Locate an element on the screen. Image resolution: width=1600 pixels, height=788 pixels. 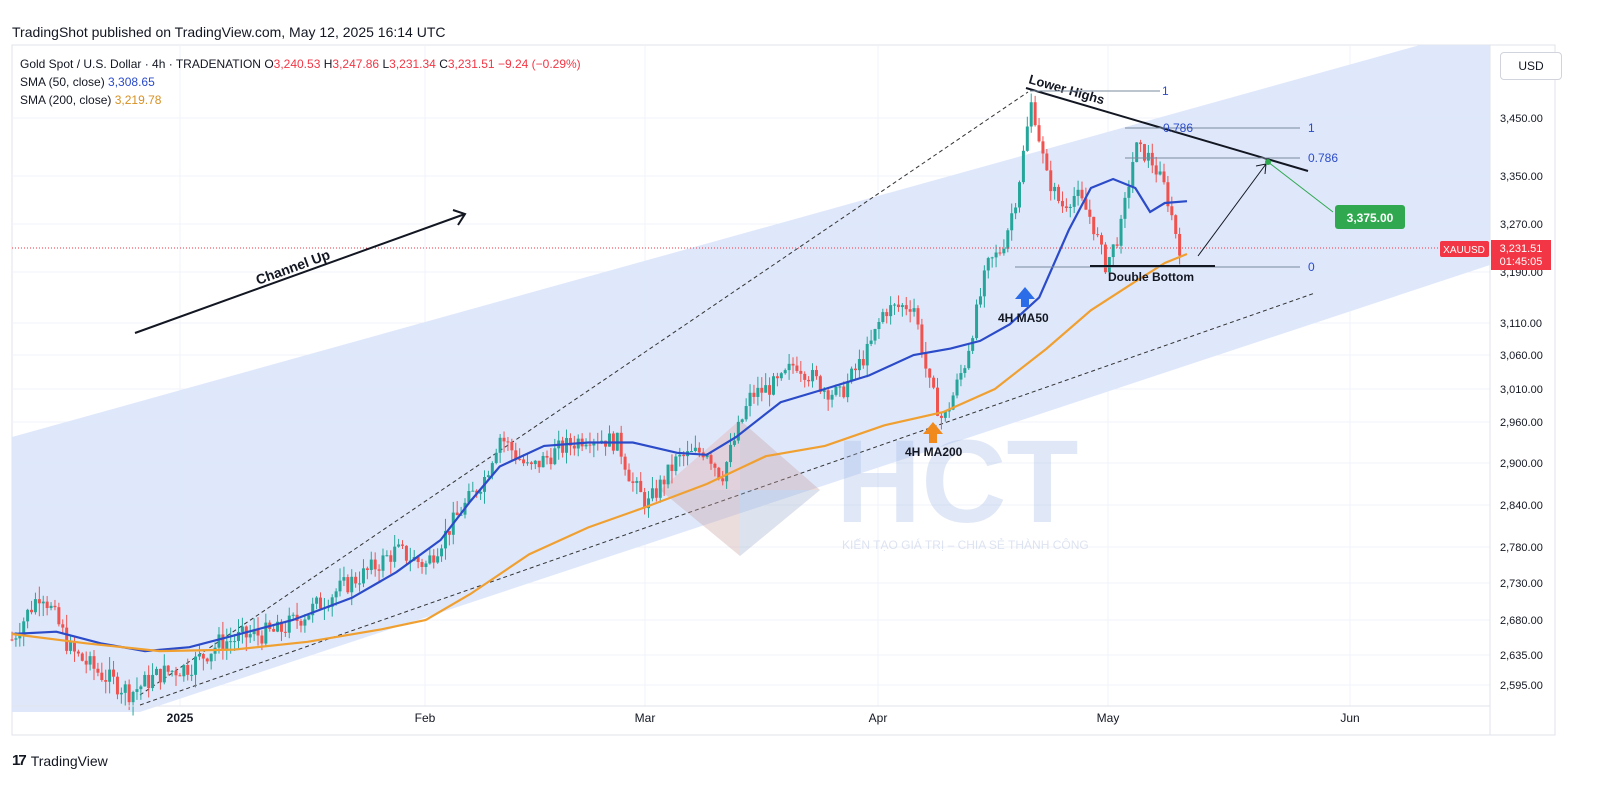
fib-label-1-a: 1 is located at coordinates (1165, 91).